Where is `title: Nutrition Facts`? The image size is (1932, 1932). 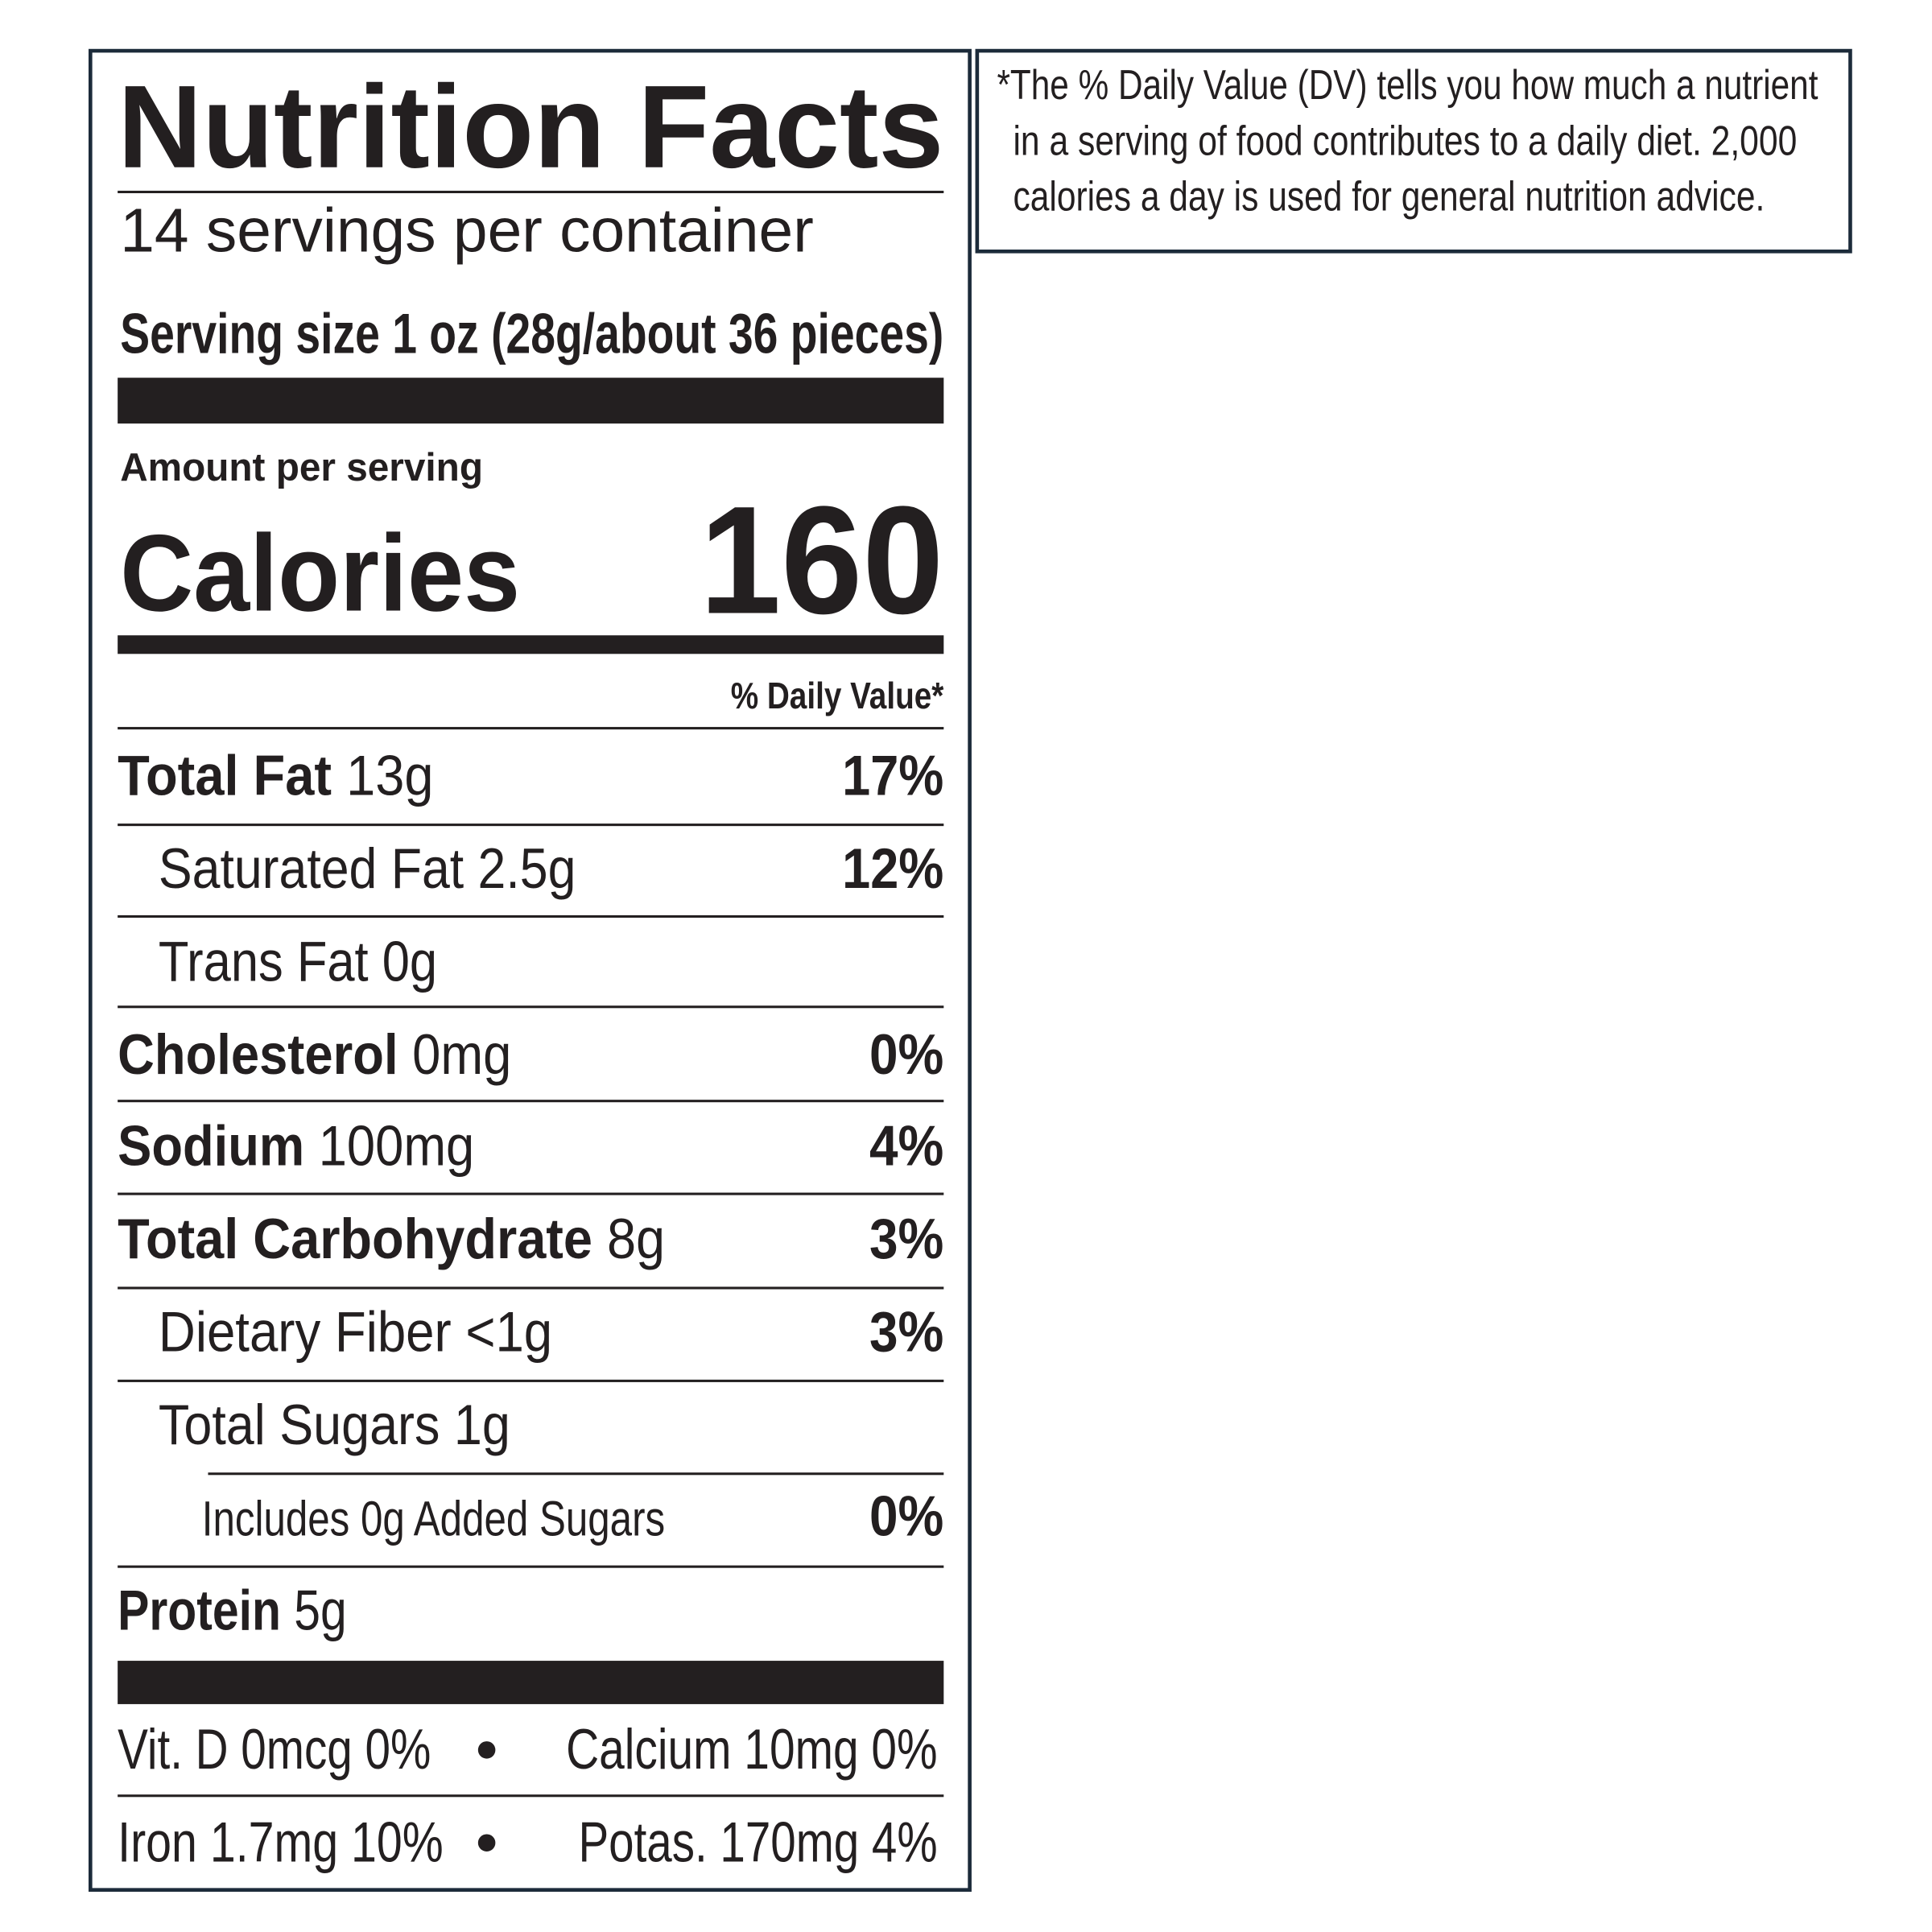 title: Nutrition Facts is located at coordinates (530, 126).